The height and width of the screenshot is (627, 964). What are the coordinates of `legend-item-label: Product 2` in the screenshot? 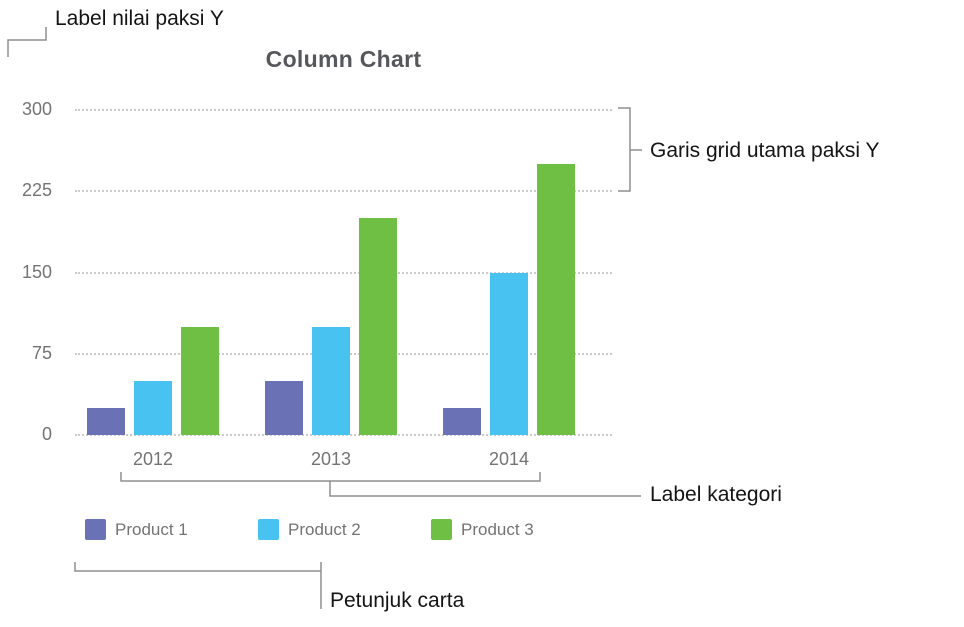 It's located at (324, 529).